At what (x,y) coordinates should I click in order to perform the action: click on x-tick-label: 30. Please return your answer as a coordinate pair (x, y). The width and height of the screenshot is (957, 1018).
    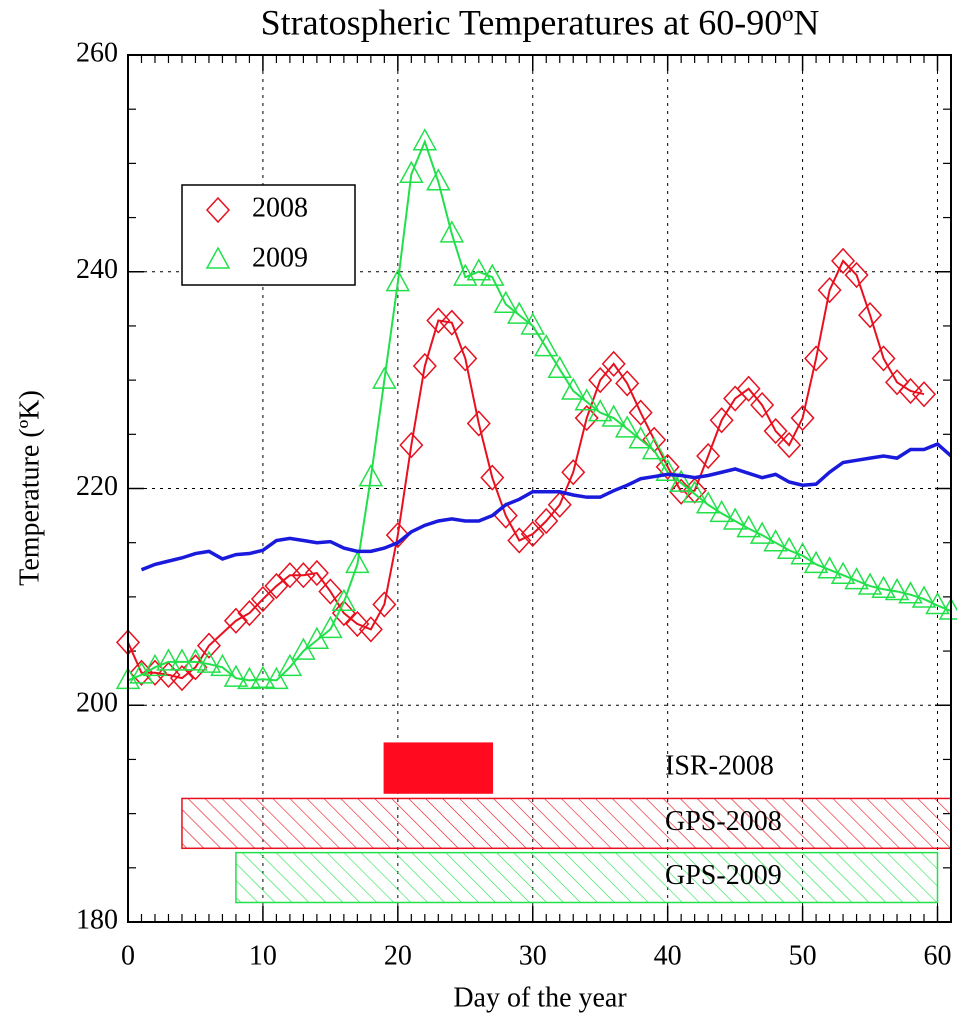
    Looking at the image, I should click on (533, 955).